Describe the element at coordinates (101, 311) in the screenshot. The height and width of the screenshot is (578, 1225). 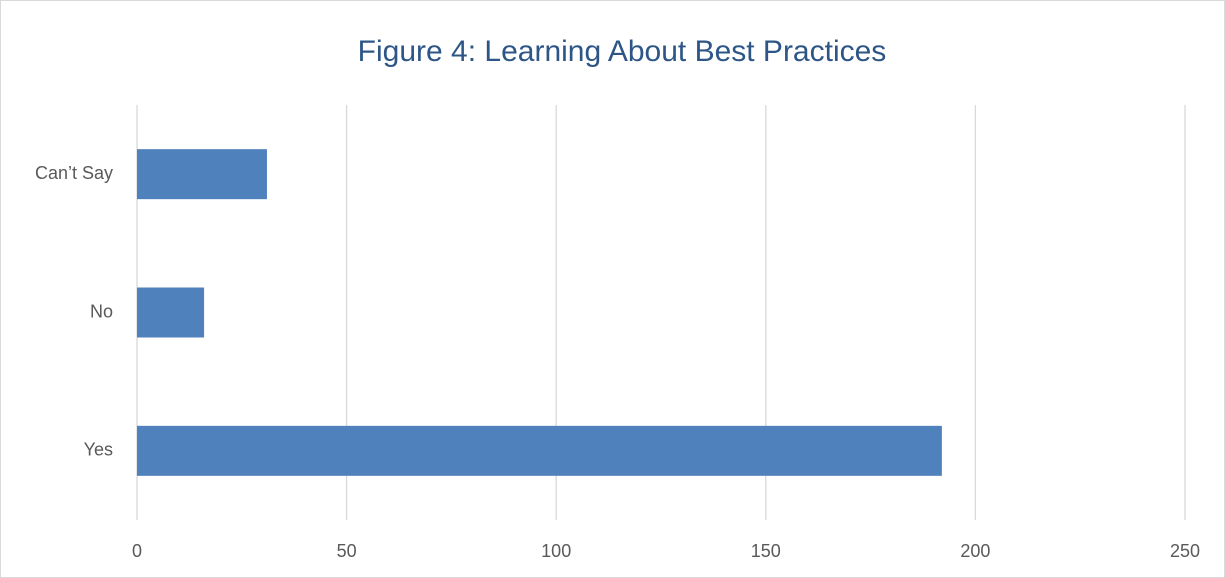
I see `y-tick-label: No` at that location.